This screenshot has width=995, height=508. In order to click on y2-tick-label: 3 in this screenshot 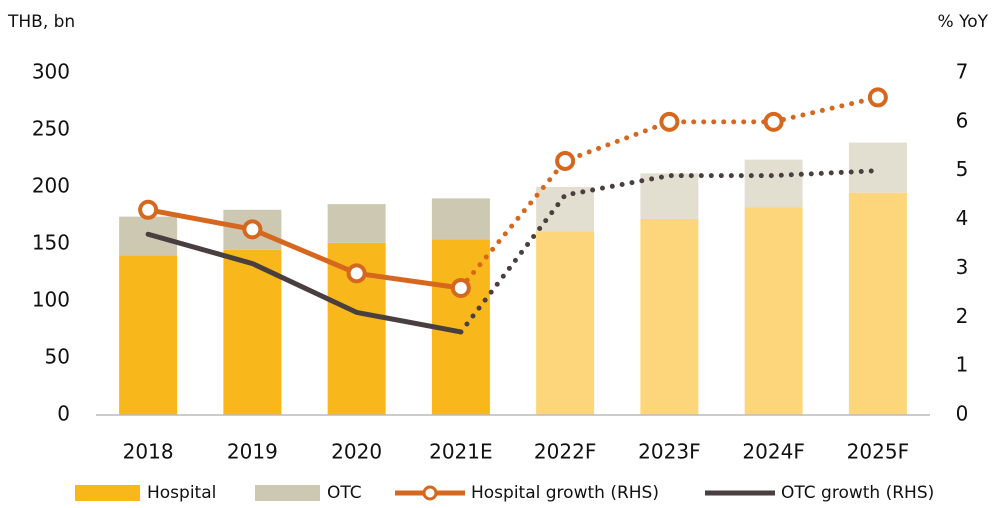, I will do `click(962, 267)`.